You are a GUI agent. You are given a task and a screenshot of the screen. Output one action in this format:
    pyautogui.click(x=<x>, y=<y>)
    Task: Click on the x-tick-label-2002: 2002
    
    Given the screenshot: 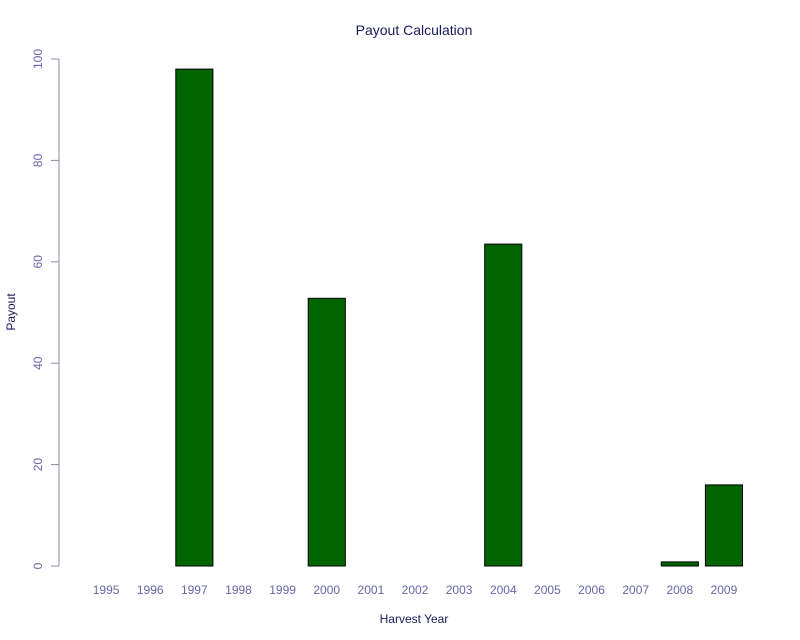 What is the action you would take?
    pyautogui.click(x=415, y=590)
    